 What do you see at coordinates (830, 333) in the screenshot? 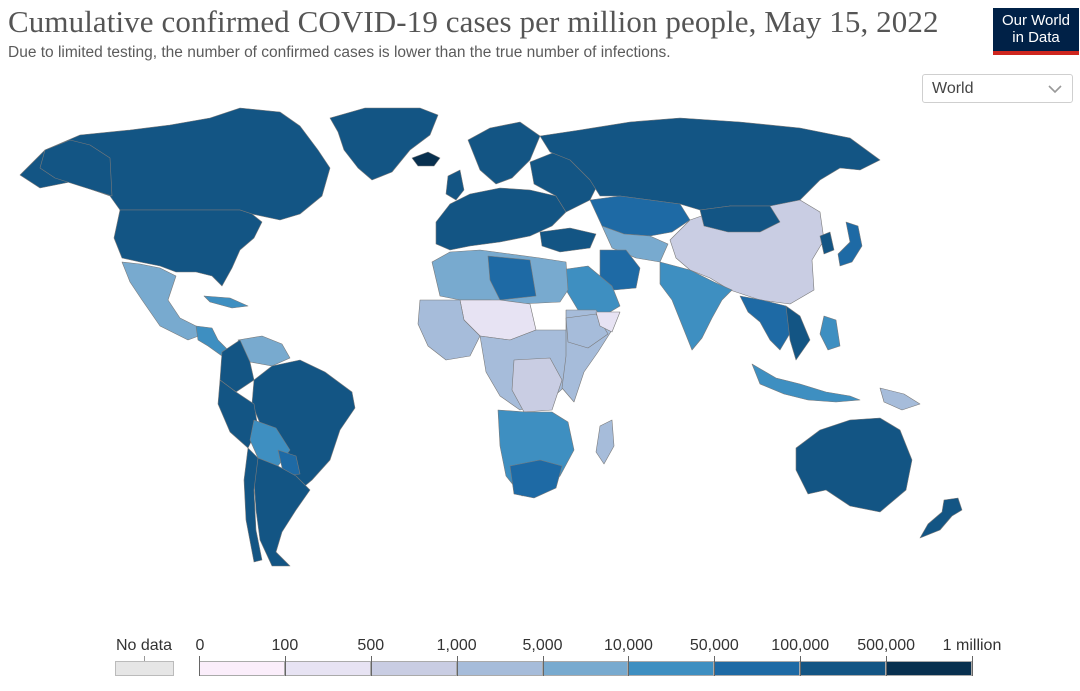
I see `country-philippines` at bounding box center [830, 333].